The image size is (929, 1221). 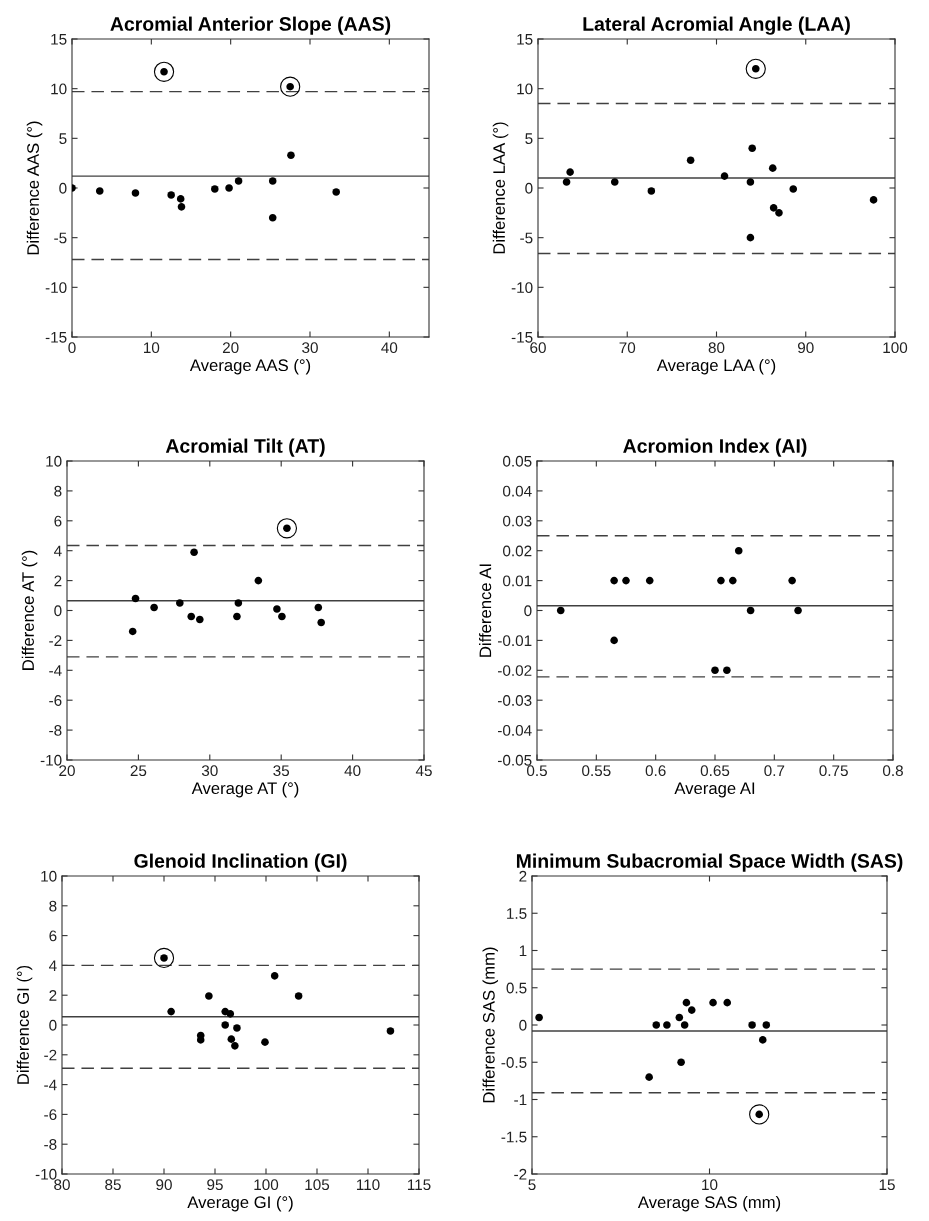 I want to click on y-axis-title: Difference SAS (mm), so click(x=490, y=1025).